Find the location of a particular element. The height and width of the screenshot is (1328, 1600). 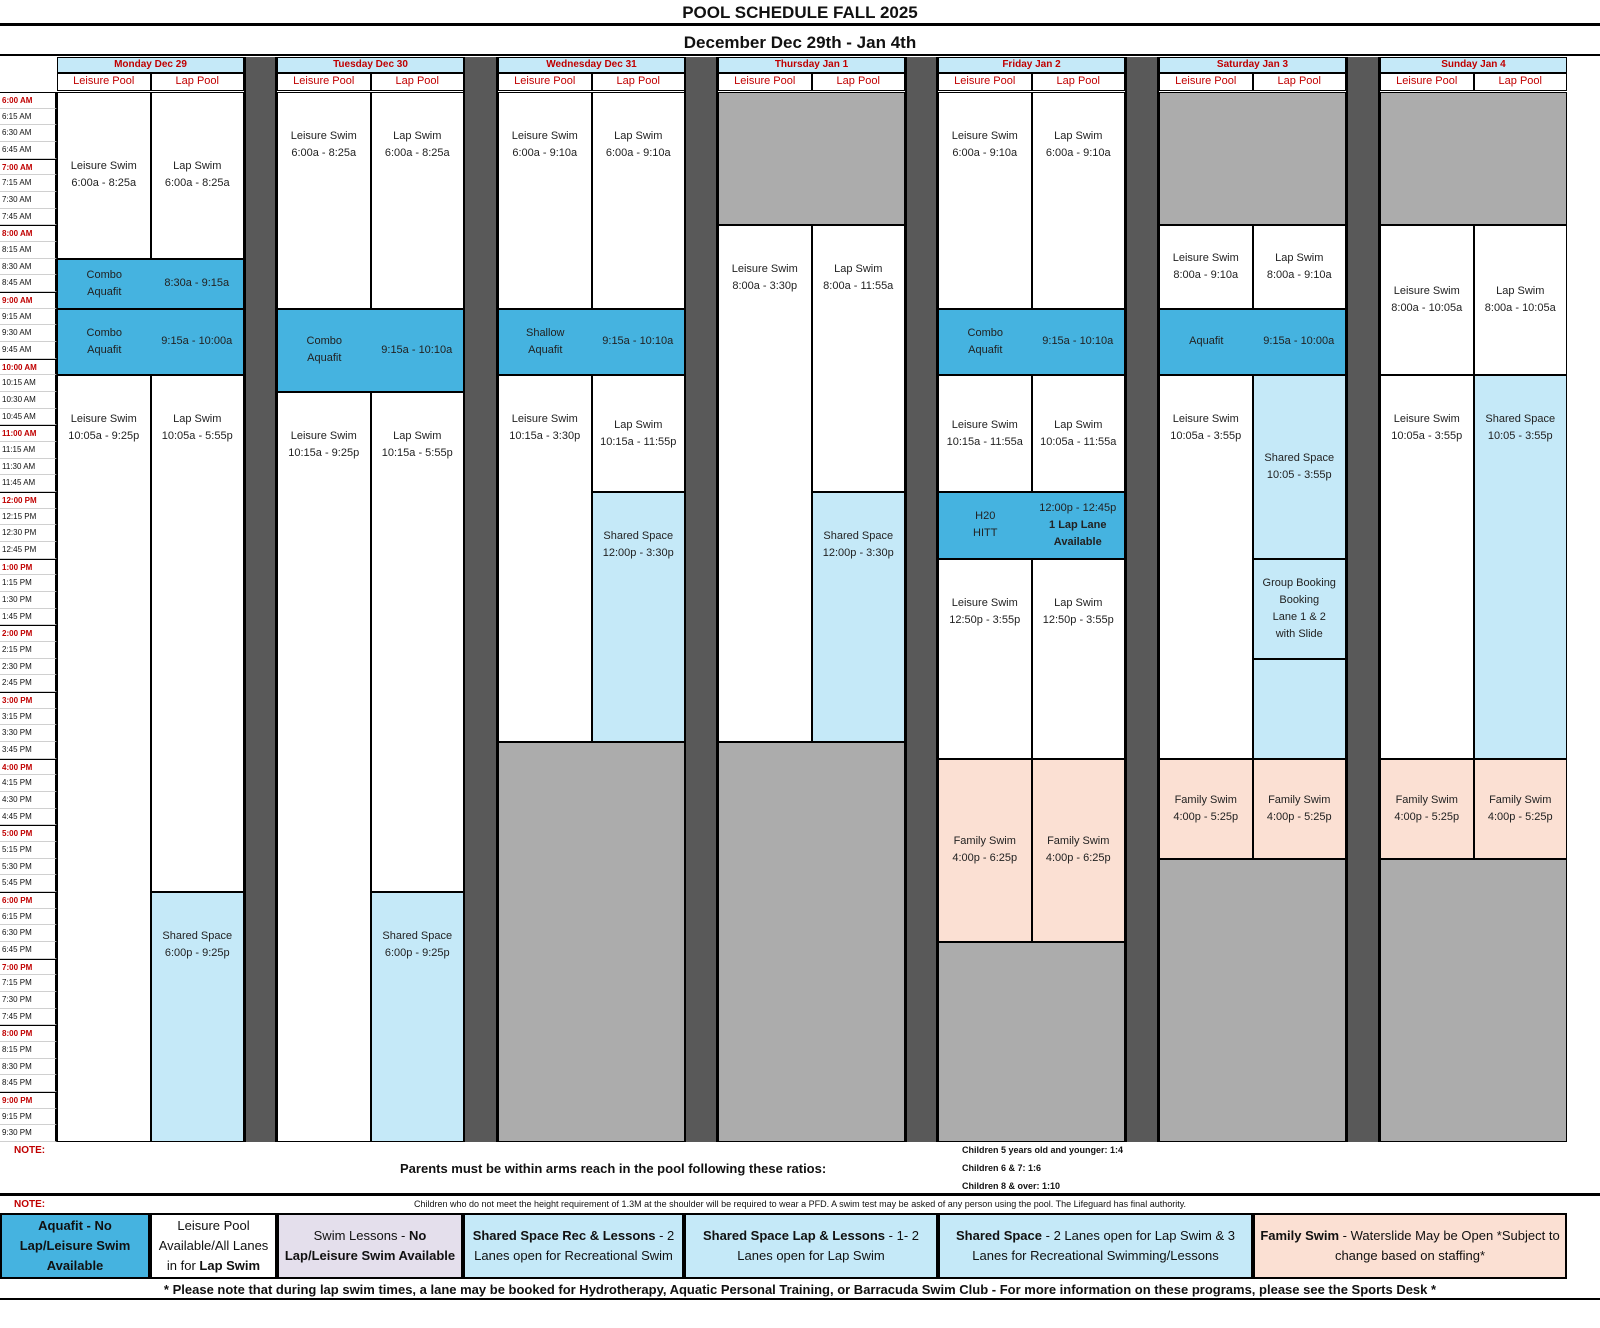

time-label: 7:30 PM is located at coordinates (28, 1000).